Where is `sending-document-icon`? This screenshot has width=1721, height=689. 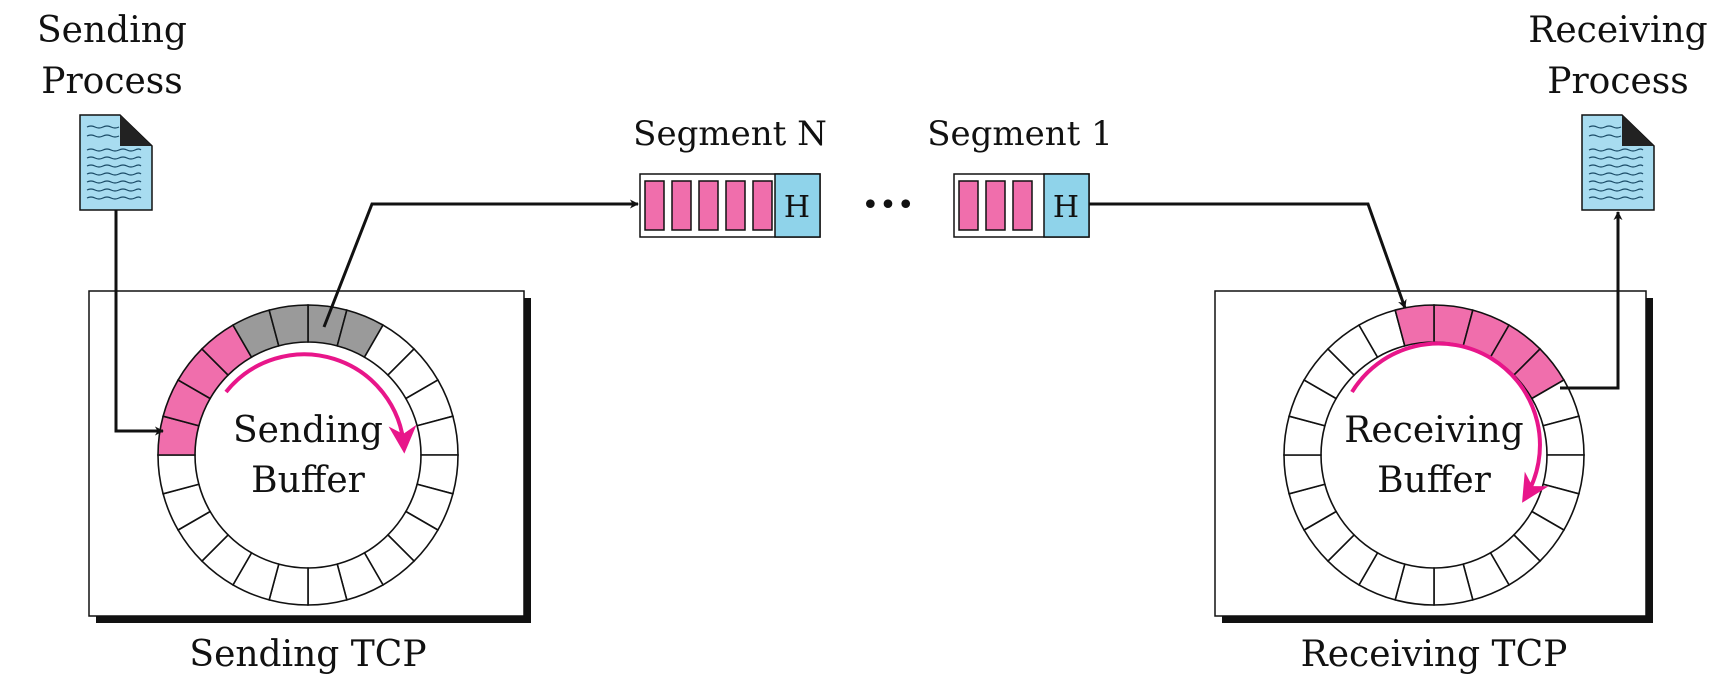 sending-document-icon is located at coordinates (116, 162).